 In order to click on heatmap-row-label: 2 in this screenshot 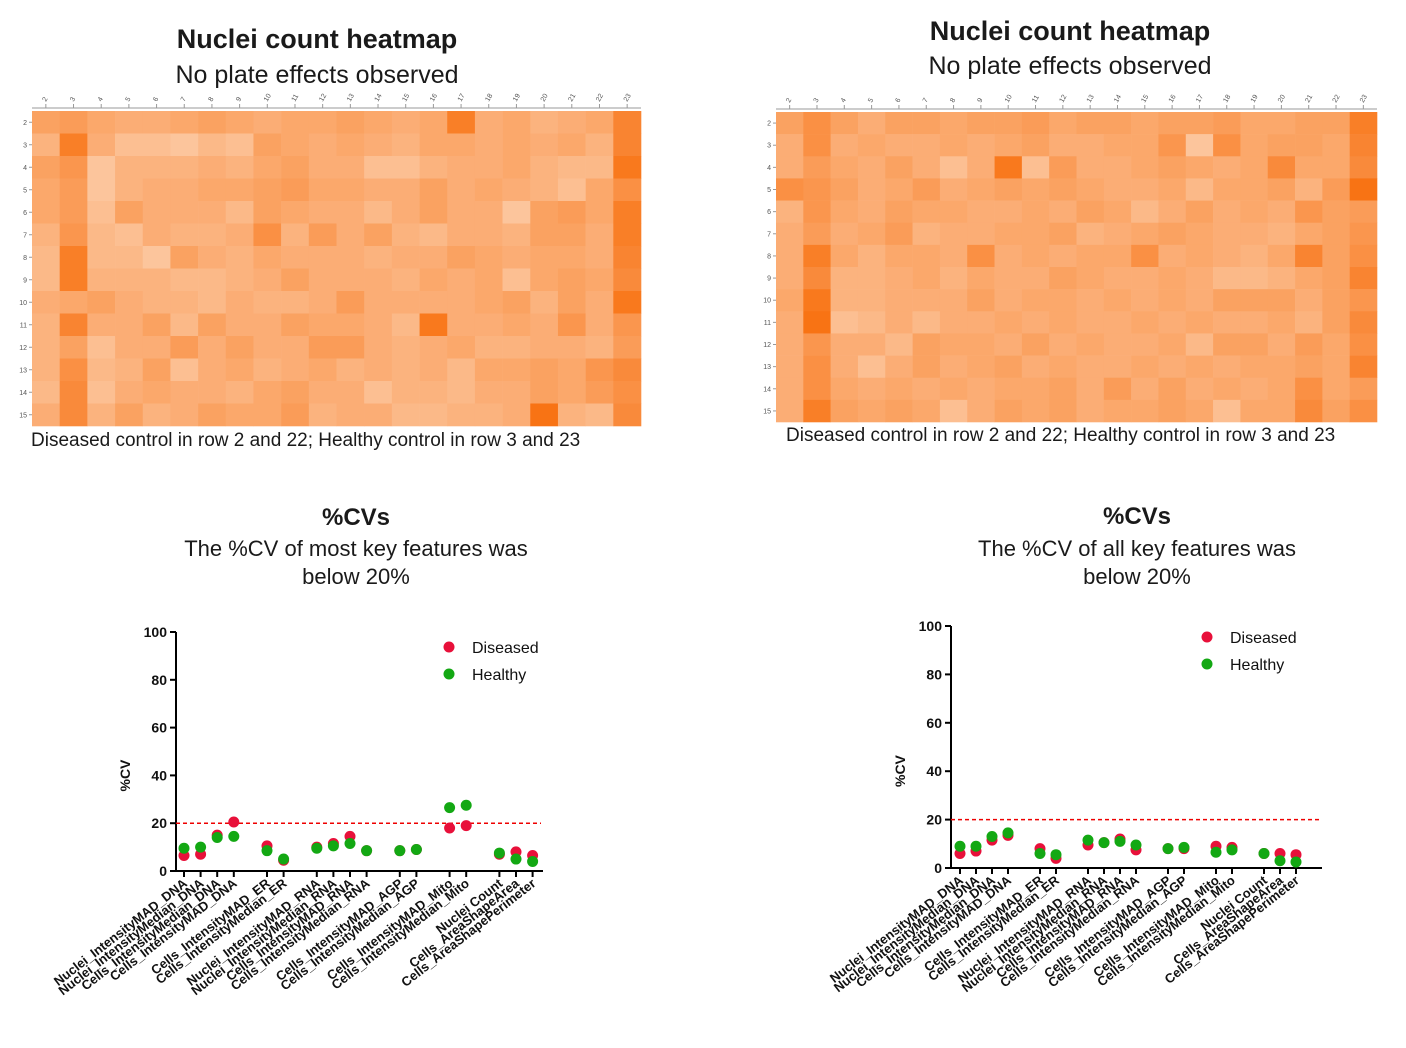, I will do `click(769, 124)`.